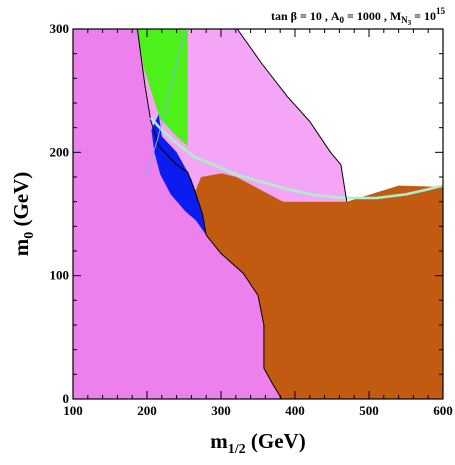 This screenshot has width=455, height=465. I want to click on annotation-sub2: N, so click(404, 20).